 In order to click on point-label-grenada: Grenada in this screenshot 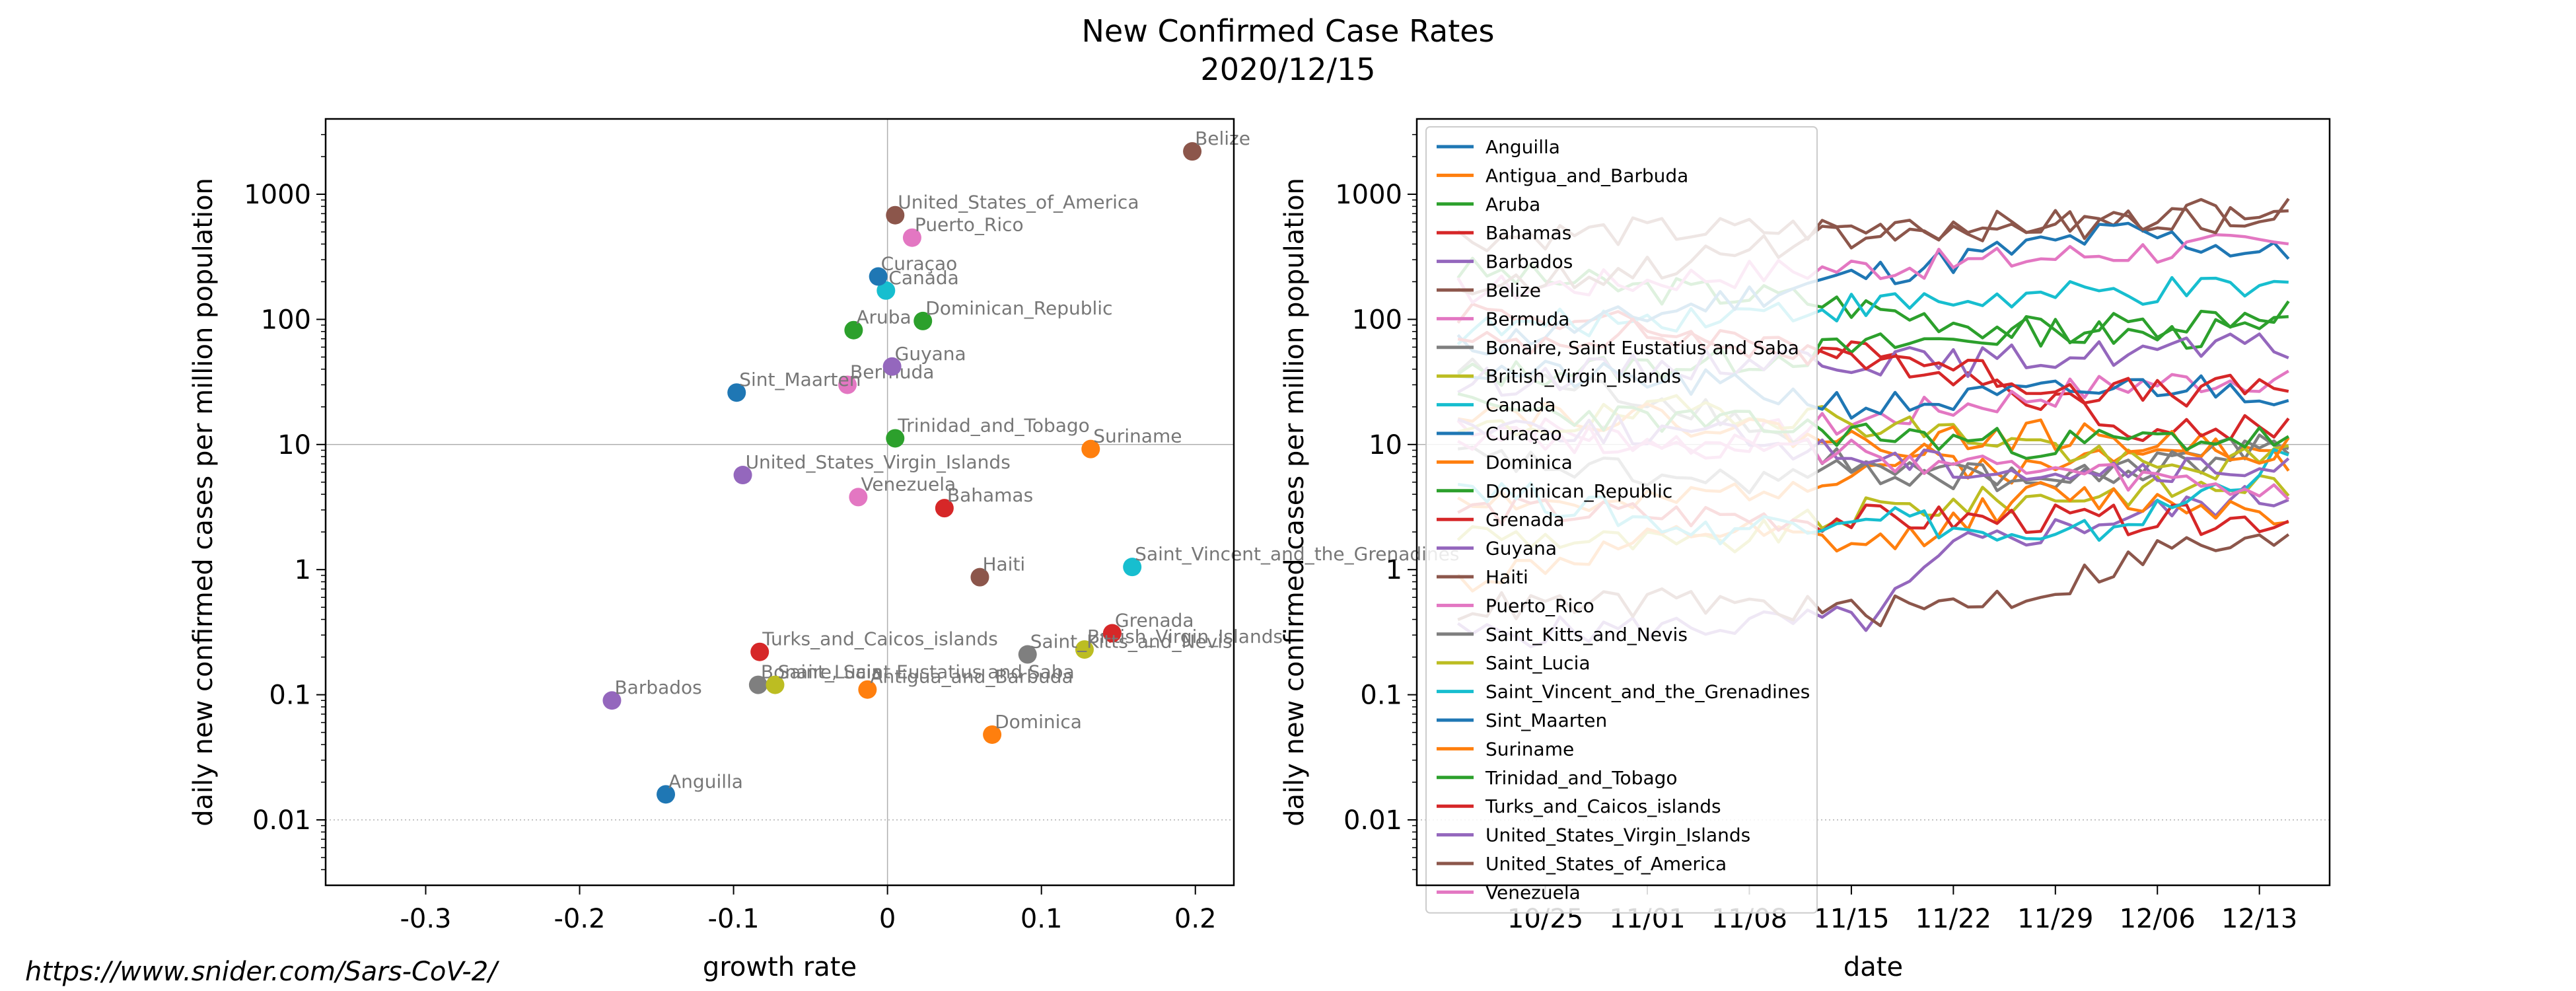, I will do `click(1155, 621)`.